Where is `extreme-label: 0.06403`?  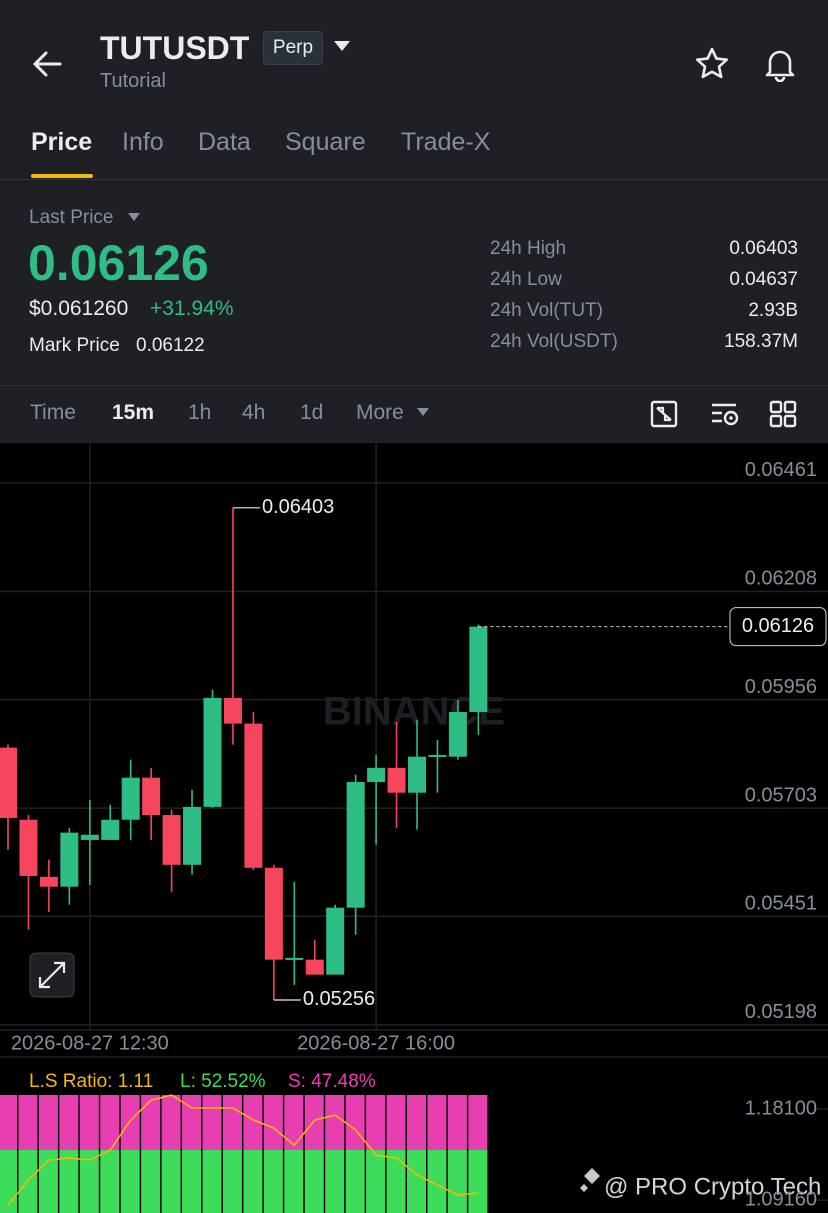 extreme-label: 0.06403 is located at coordinates (298, 507).